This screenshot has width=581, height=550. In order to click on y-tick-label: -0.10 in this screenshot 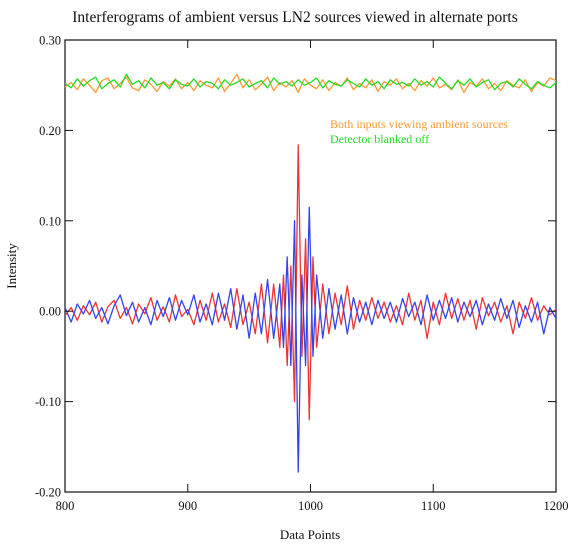, I will do `click(48, 402)`.